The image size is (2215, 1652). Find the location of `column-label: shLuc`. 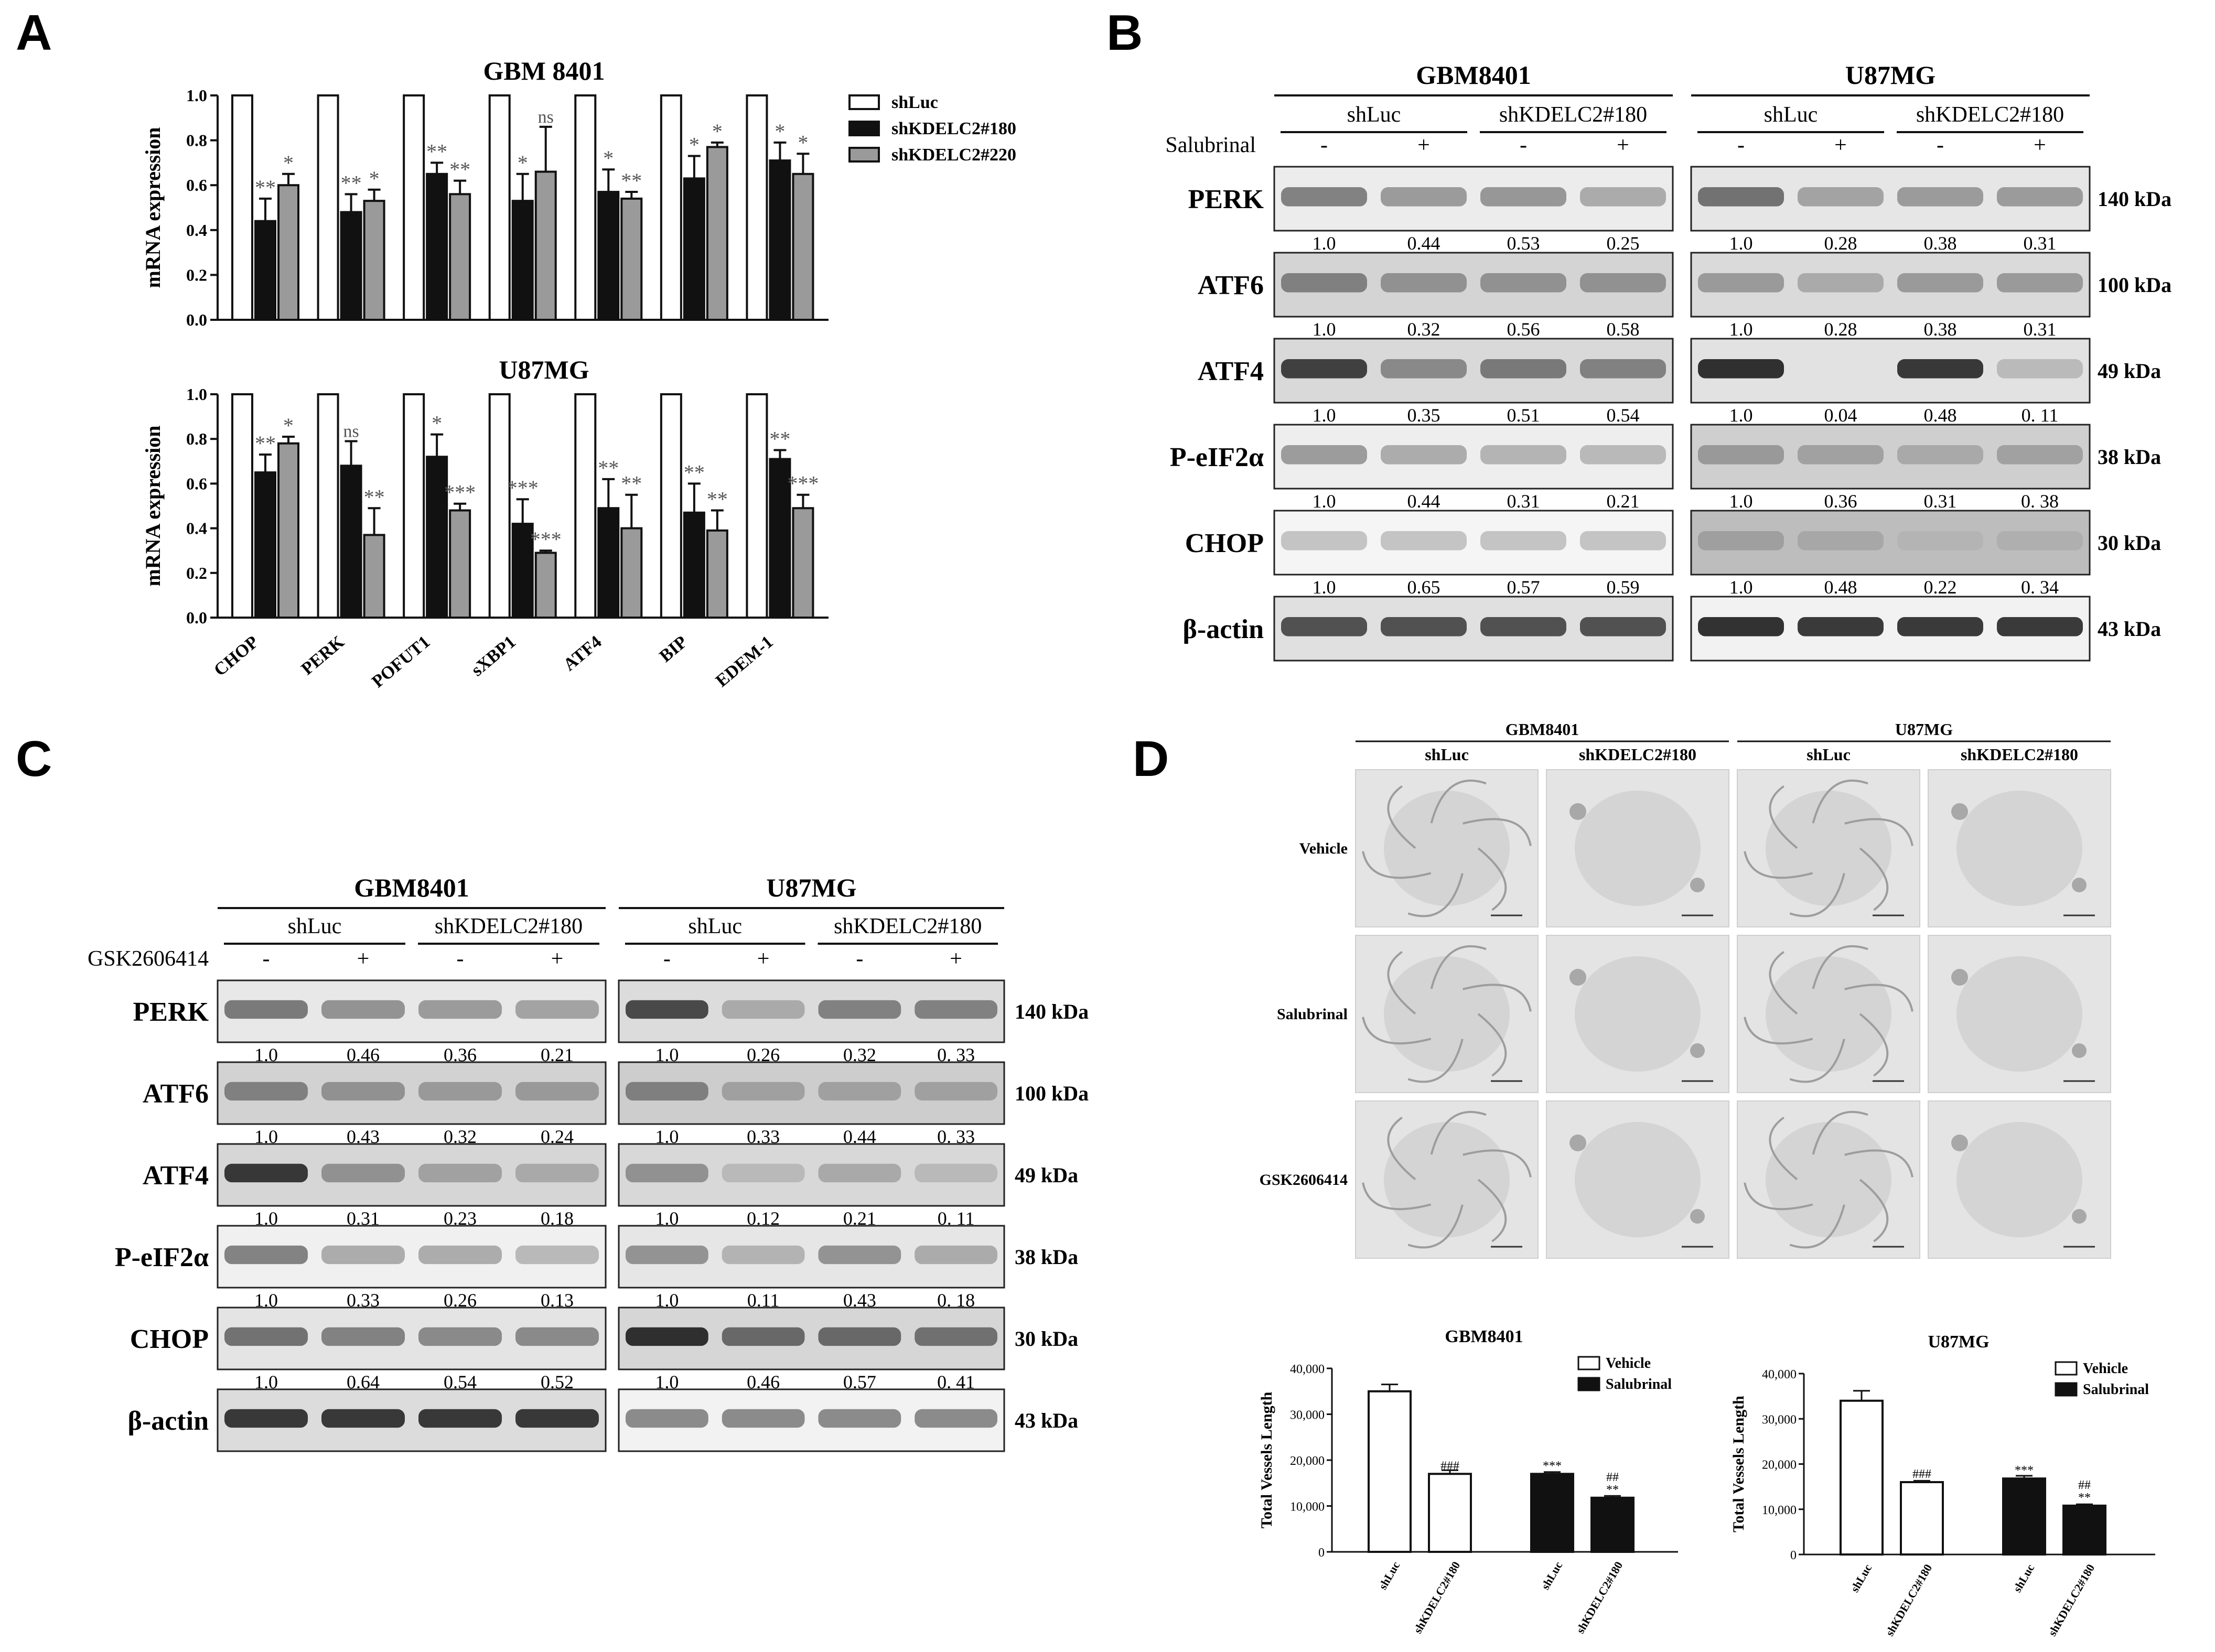

column-label: shLuc is located at coordinates (1829, 755).